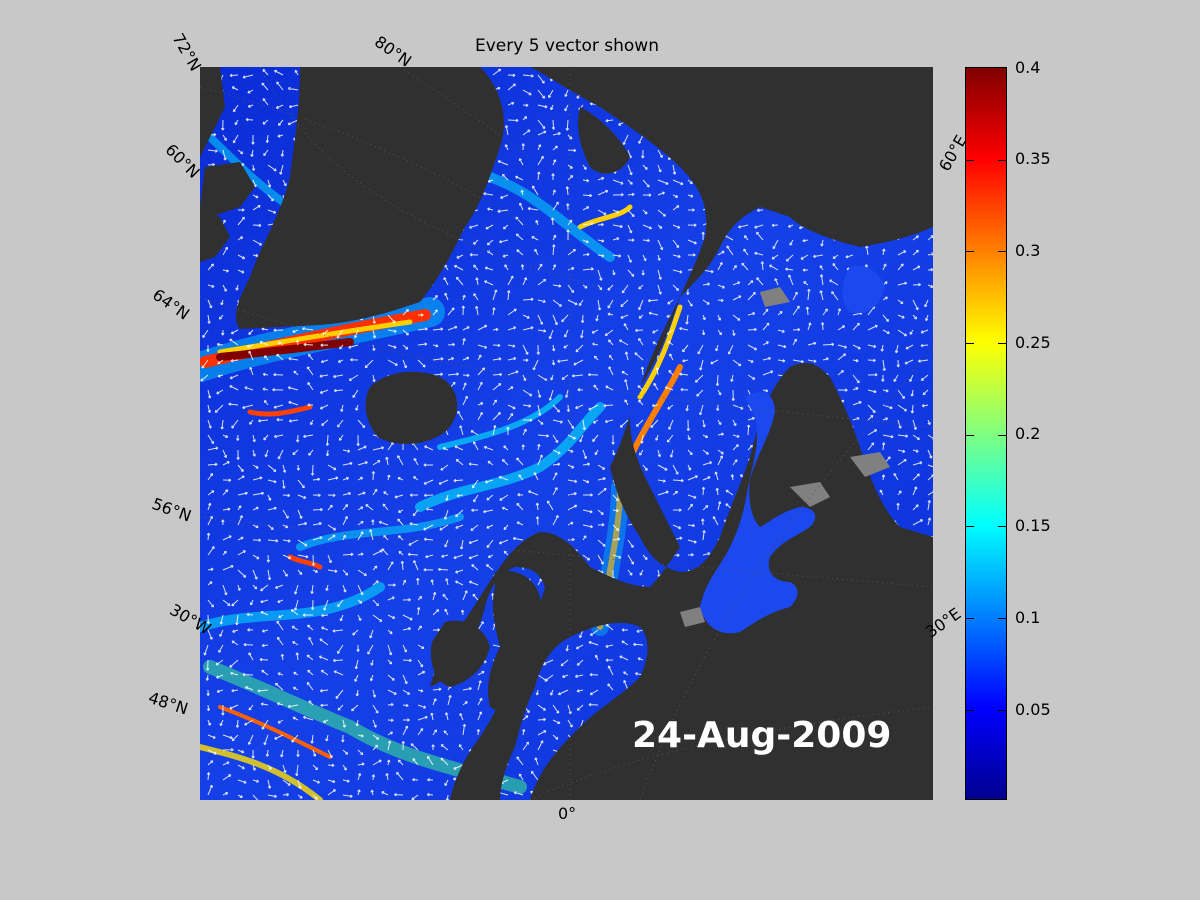  What do you see at coordinates (171, 304) in the screenshot?
I see `lat-label-64n: 64°N` at bounding box center [171, 304].